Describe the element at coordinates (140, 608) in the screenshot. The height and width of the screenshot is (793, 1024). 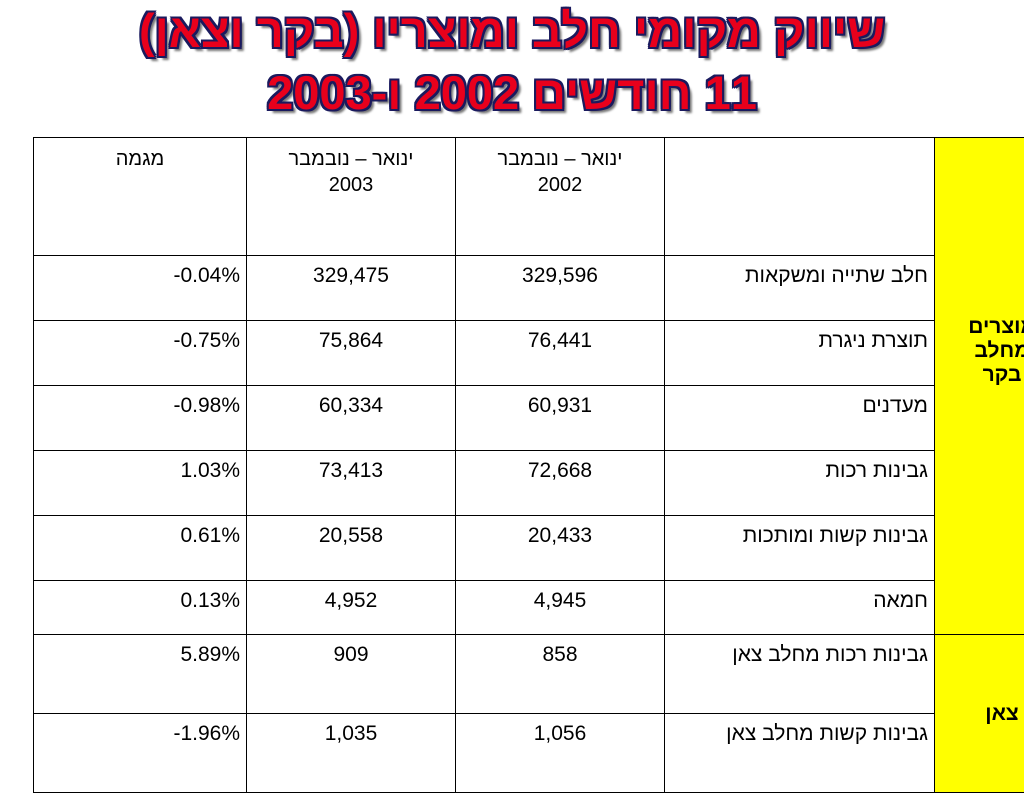
I see `trend: 0.13%` at that location.